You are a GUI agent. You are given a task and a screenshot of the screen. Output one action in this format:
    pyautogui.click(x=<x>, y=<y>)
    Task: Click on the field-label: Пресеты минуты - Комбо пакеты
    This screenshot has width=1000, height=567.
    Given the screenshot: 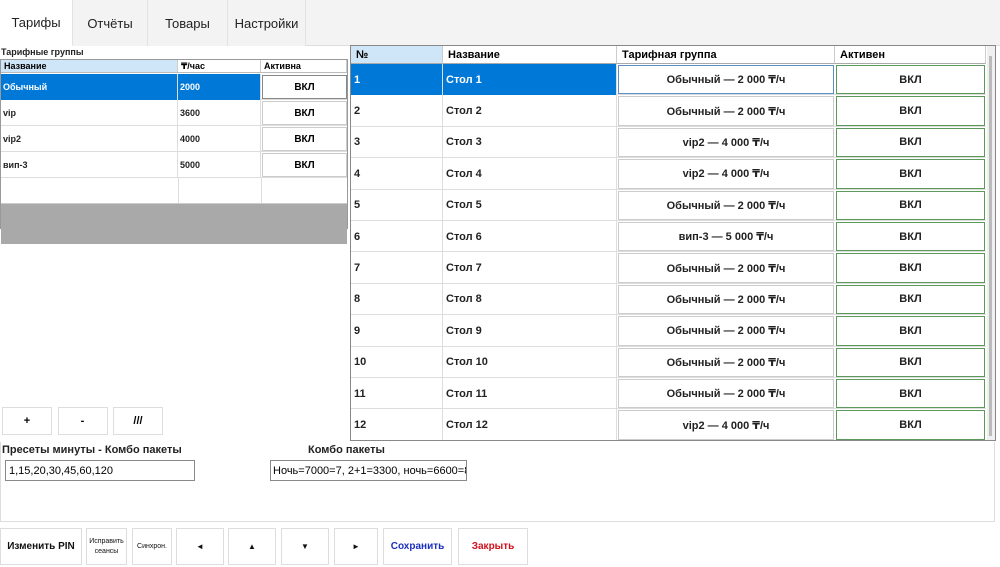 What is the action you would take?
    pyautogui.click(x=92, y=450)
    